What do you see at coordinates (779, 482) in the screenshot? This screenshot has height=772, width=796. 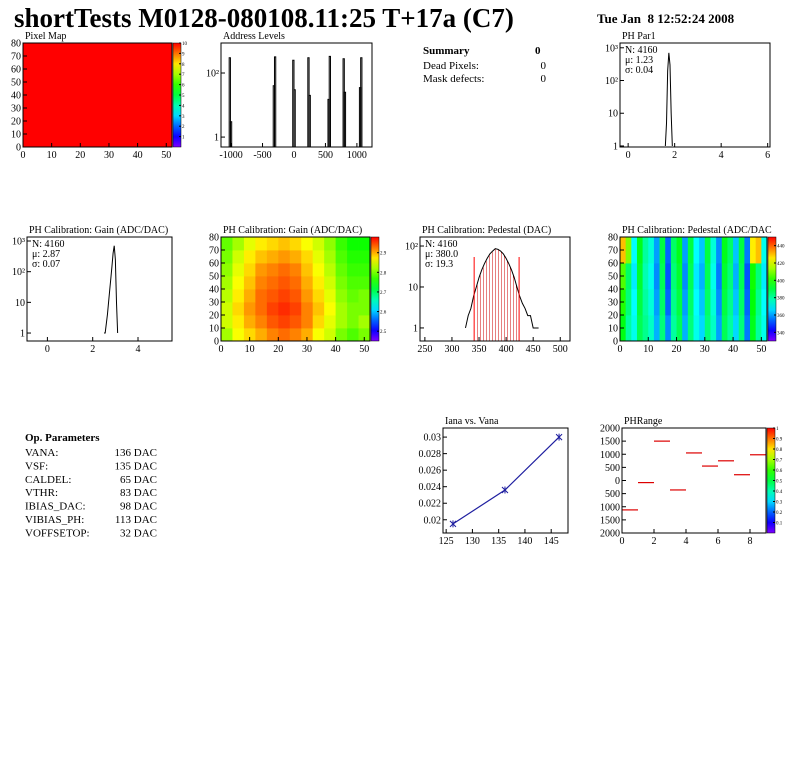 I see `z-tick-label: 0.5` at bounding box center [779, 482].